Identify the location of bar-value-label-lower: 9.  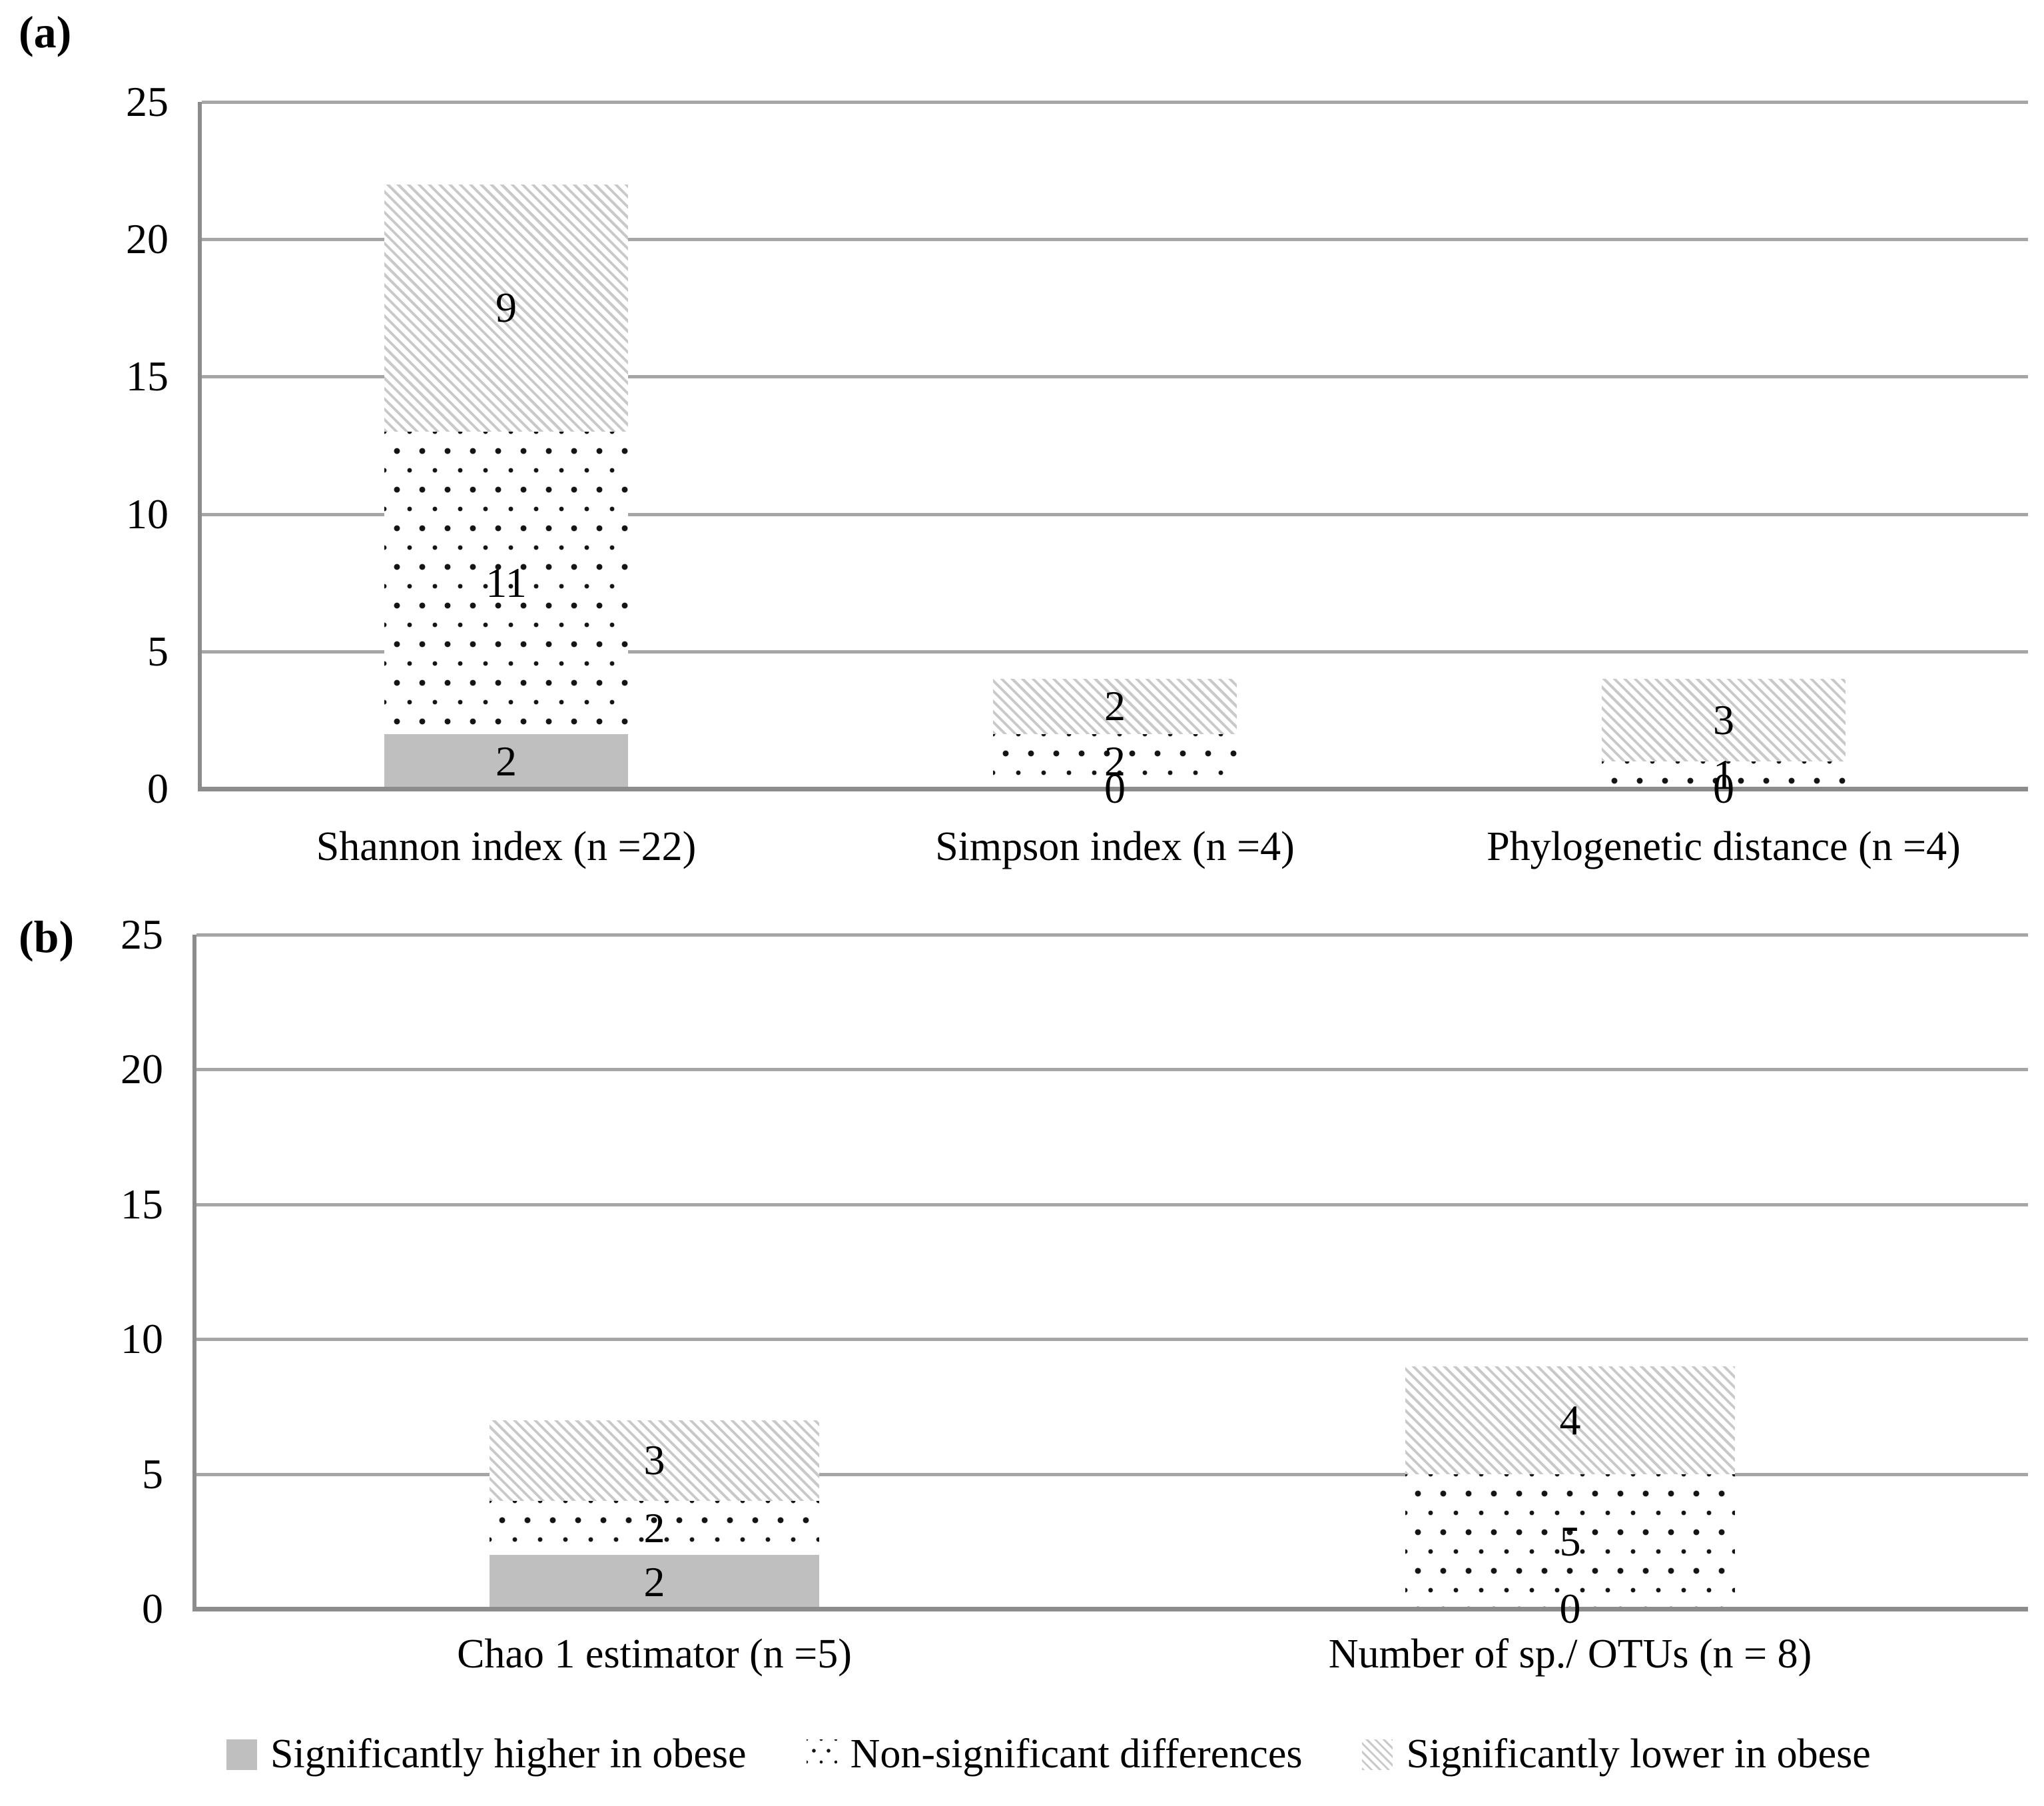
(506, 308).